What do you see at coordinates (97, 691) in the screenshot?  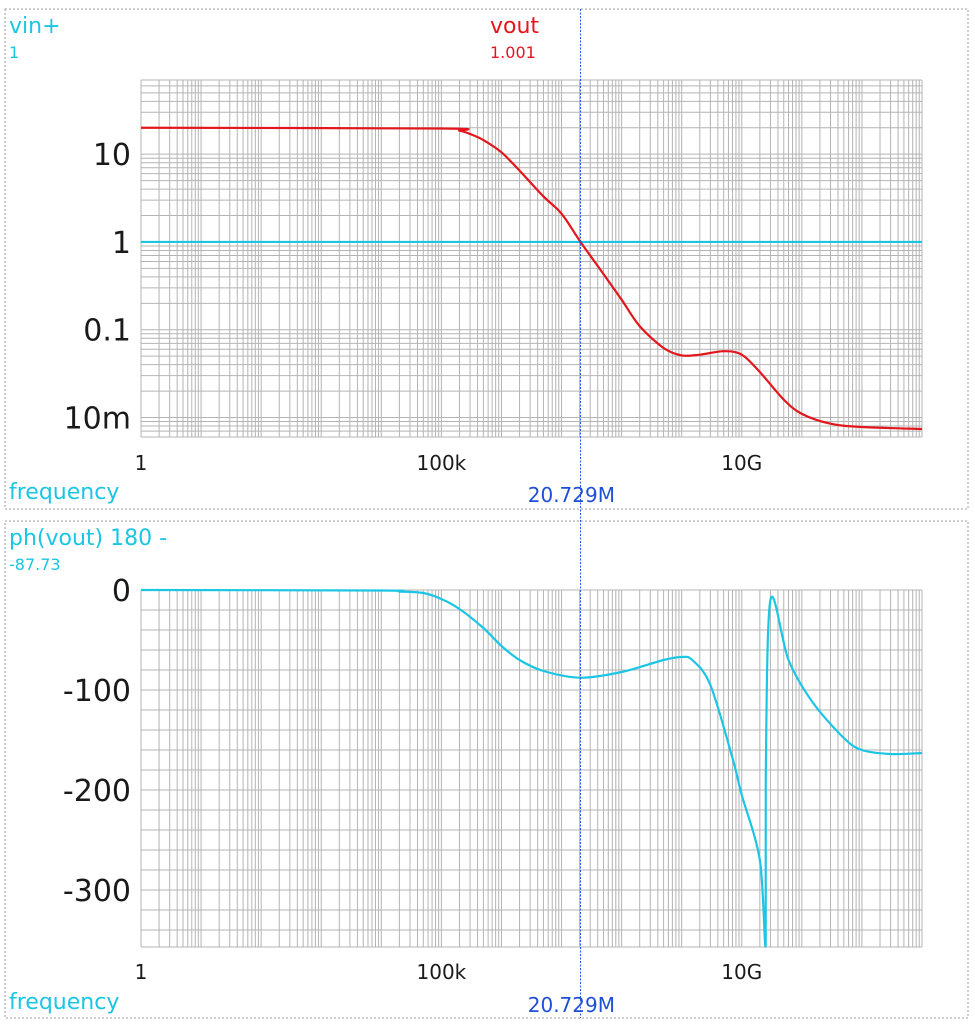 I see `y-tick-label: -100` at bounding box center [97, 691].